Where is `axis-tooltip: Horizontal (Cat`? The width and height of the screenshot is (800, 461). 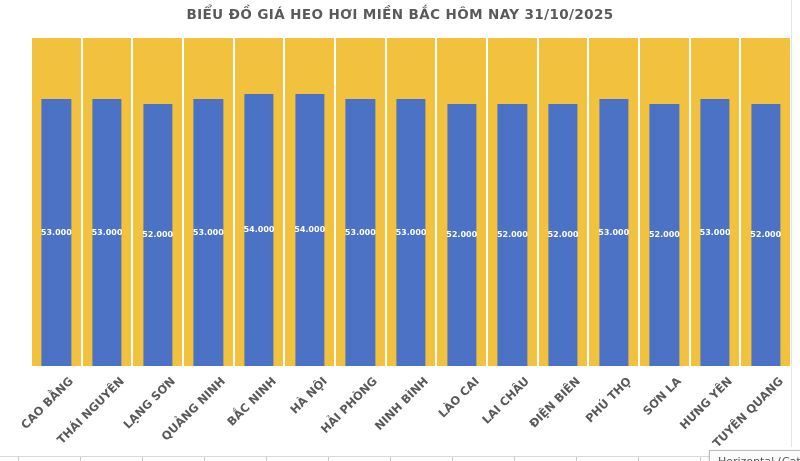 axis-tooltip: Horizontal (Cat is located at coordinates (754, 455).